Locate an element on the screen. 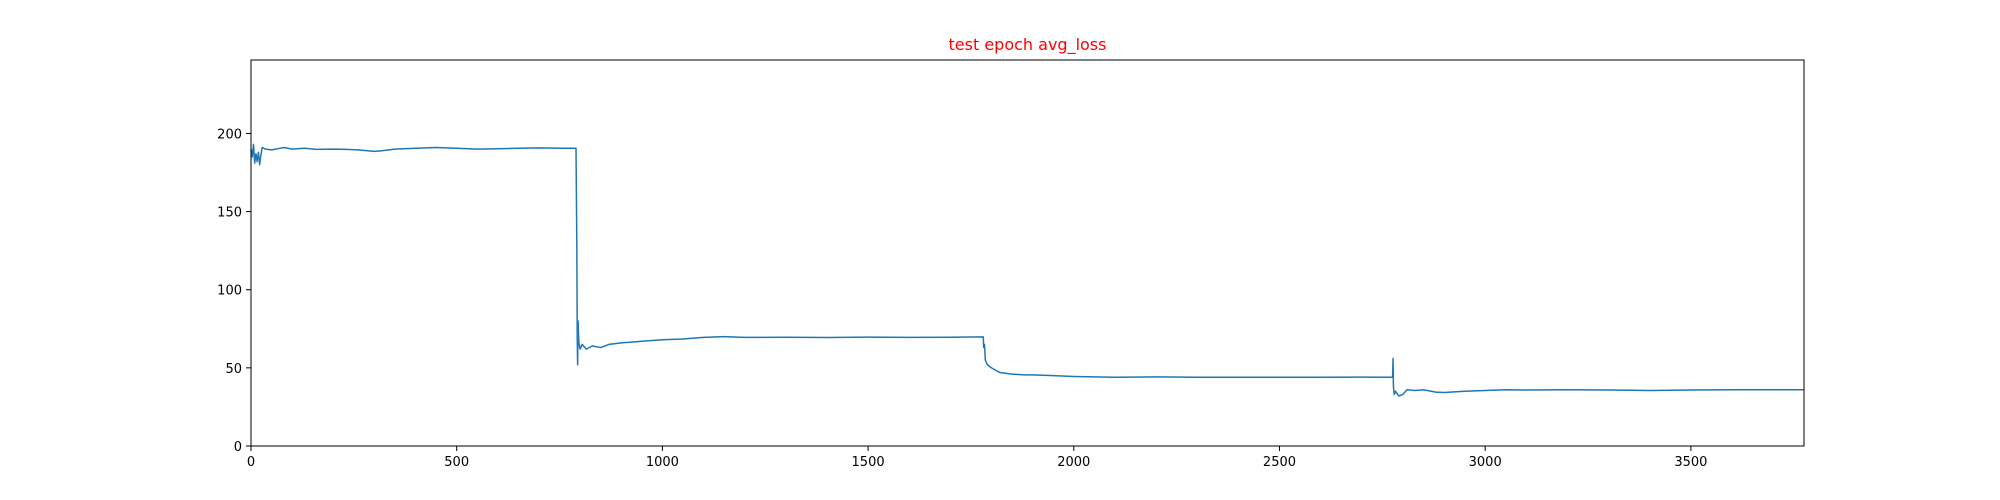 The image size is (2000, 500). chart-title: test epoch avg_loss is located at coordinates (1028, 45).